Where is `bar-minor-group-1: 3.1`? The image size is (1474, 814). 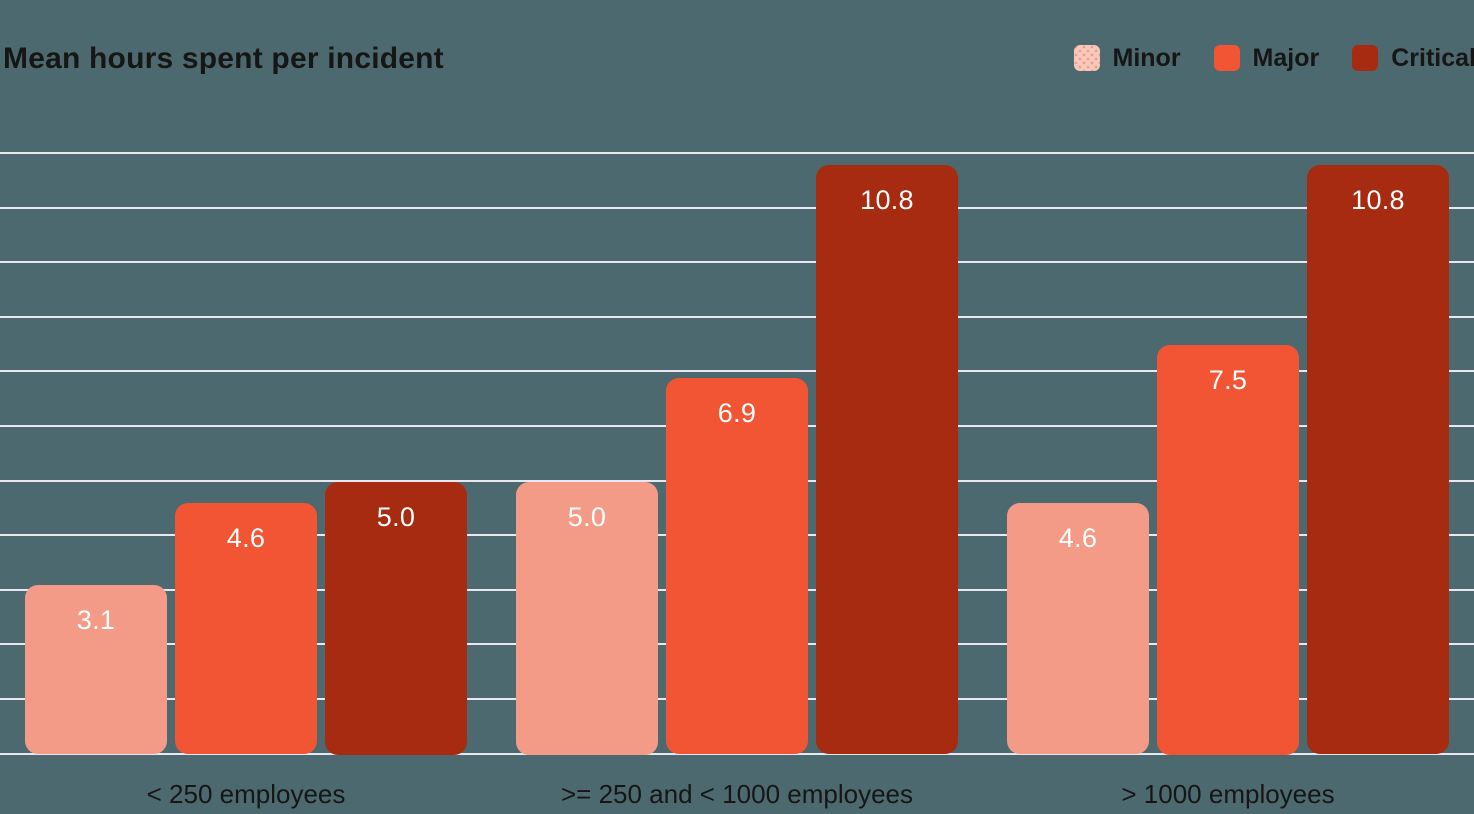
bar-minor-group-1: 3.1 is located at coordinates (96, 670).